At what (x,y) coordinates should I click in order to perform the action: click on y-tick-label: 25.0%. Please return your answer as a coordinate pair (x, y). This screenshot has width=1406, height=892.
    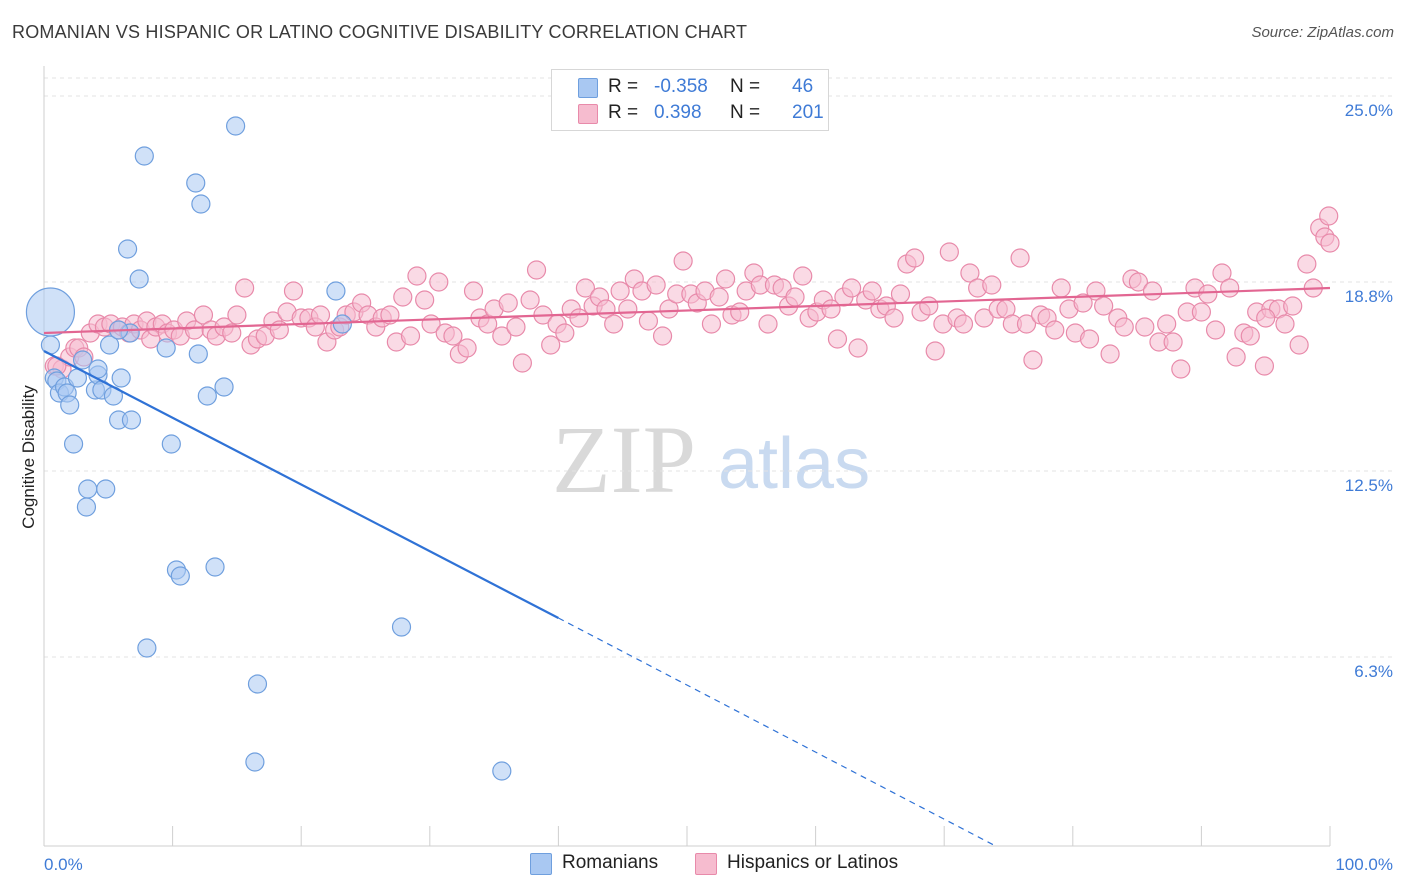
    Looking at the image, I should click on (1369, 110).